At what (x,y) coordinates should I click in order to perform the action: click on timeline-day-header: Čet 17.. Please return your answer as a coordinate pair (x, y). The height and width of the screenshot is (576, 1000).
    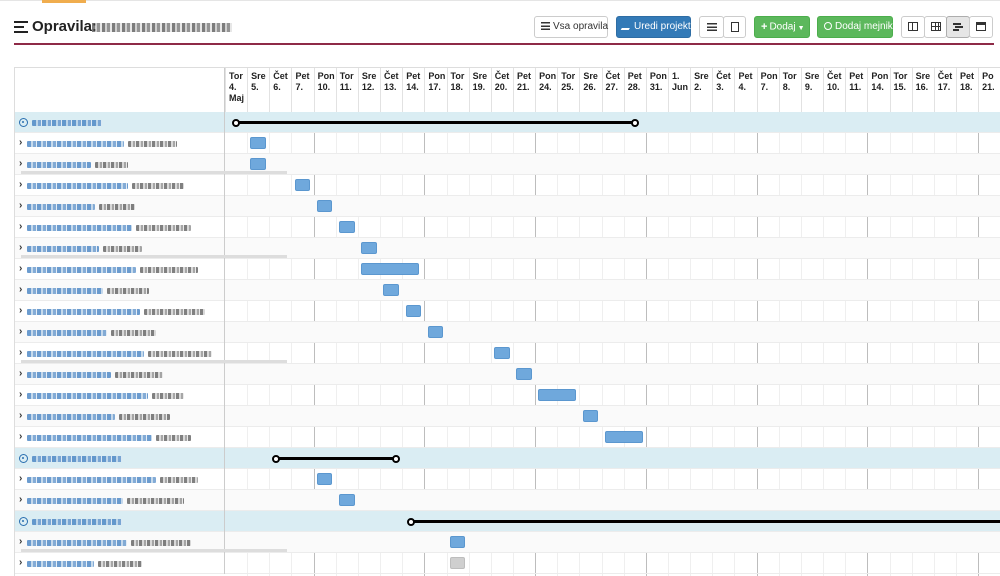
    Looking at the image, I should click on (944, 90).